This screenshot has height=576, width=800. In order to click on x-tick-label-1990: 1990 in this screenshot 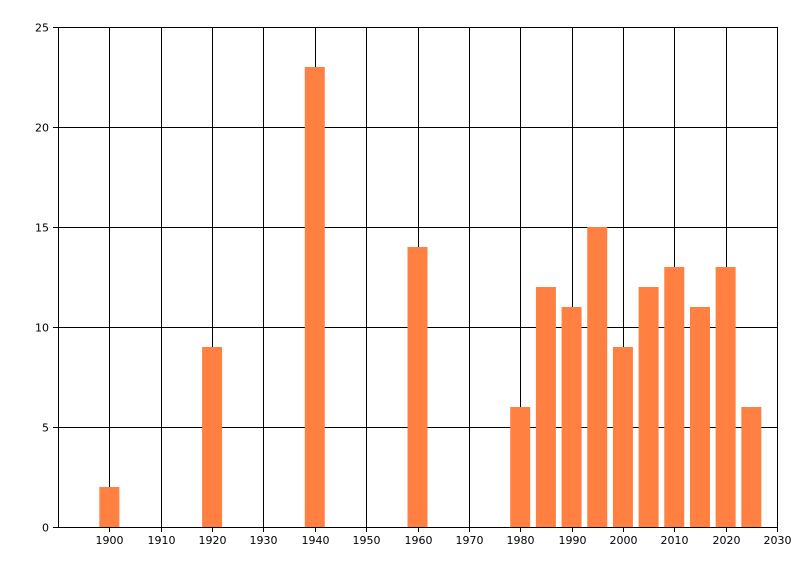, I will do `click(573, 540)`.